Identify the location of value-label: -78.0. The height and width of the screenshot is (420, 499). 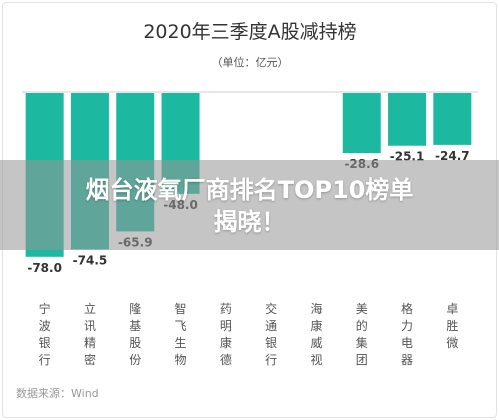
(44, 268).